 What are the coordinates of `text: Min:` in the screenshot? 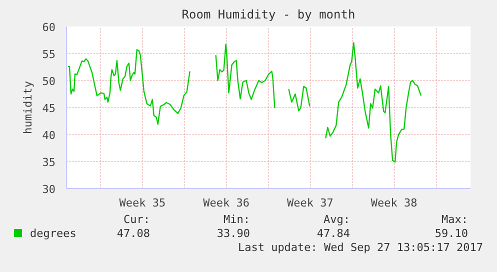 It's located at (237, 219).